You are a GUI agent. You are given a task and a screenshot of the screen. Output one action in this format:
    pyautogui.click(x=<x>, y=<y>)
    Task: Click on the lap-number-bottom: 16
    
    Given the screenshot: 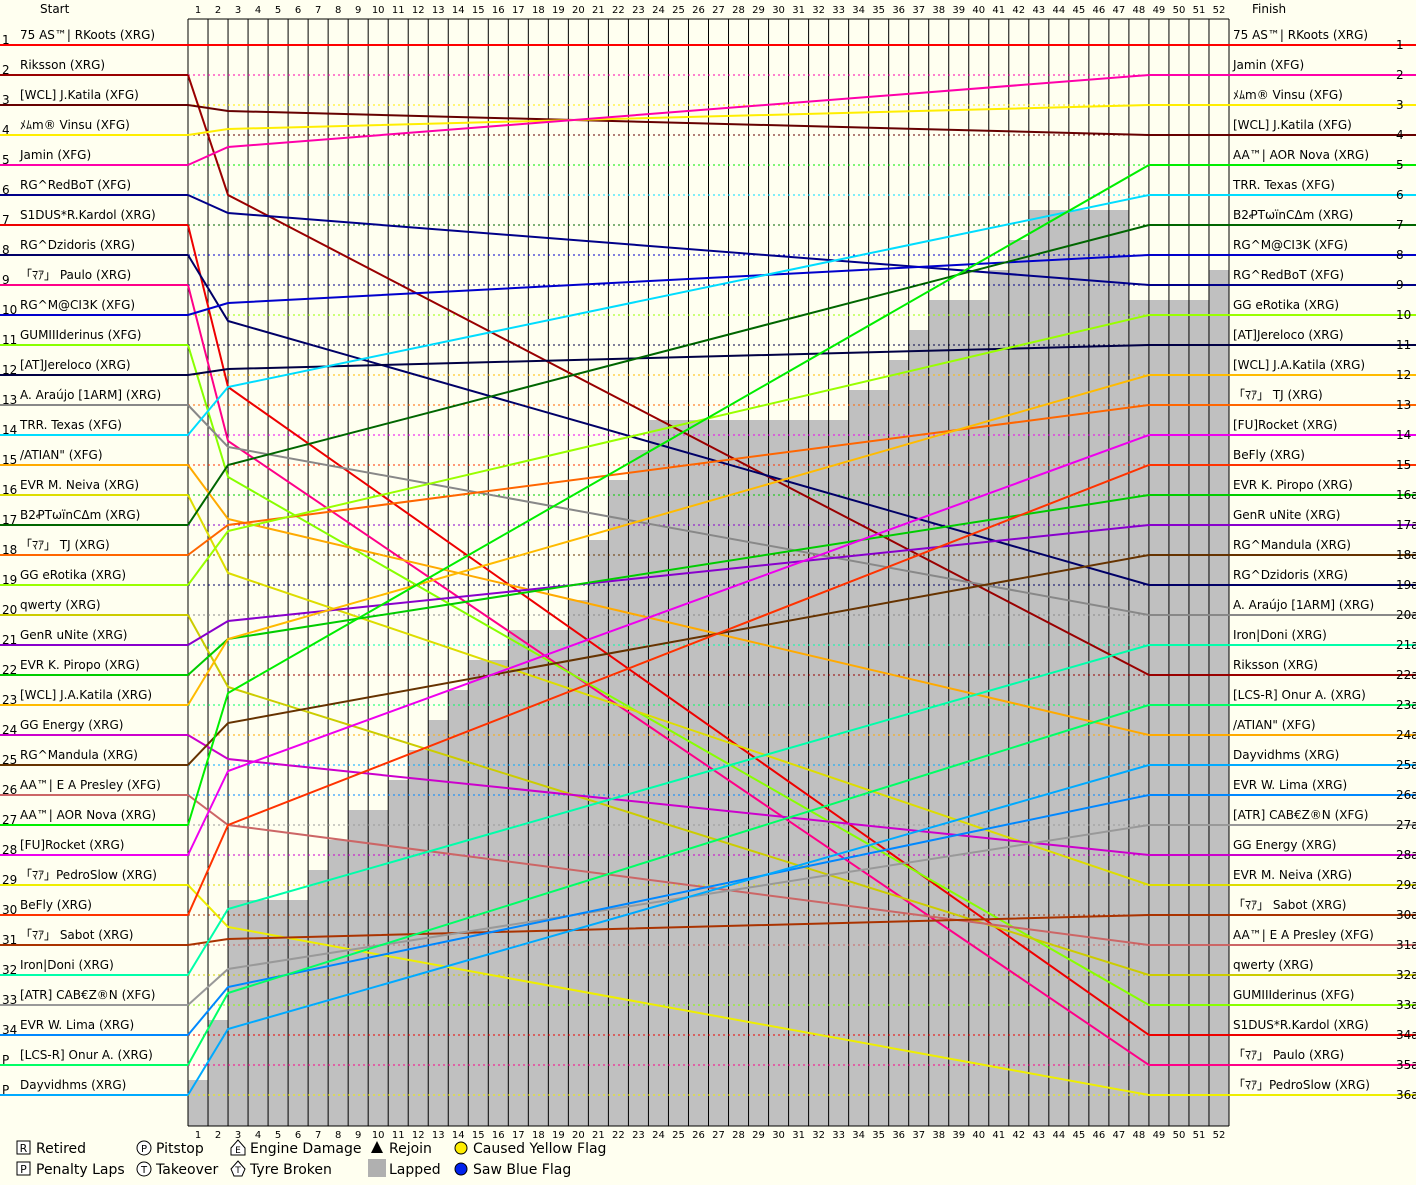 What is the action you would take?
    pyautogui.click(x=498, y=1135)
    